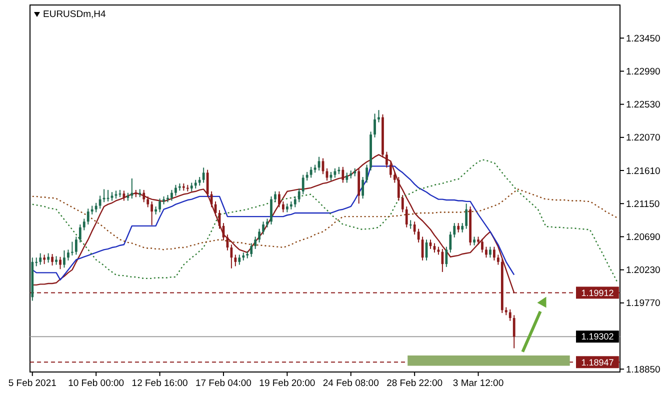 Image resolution: width=670 pixels, height=394 pixels. I want to click on x-tick-label: 3 Mar 12:00, so click(478, 383).